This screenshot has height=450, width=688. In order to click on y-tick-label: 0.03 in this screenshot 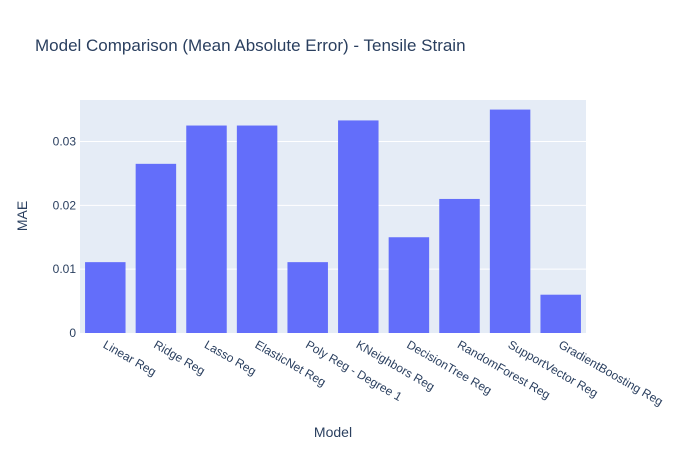, I will do `click(65, 141)`.